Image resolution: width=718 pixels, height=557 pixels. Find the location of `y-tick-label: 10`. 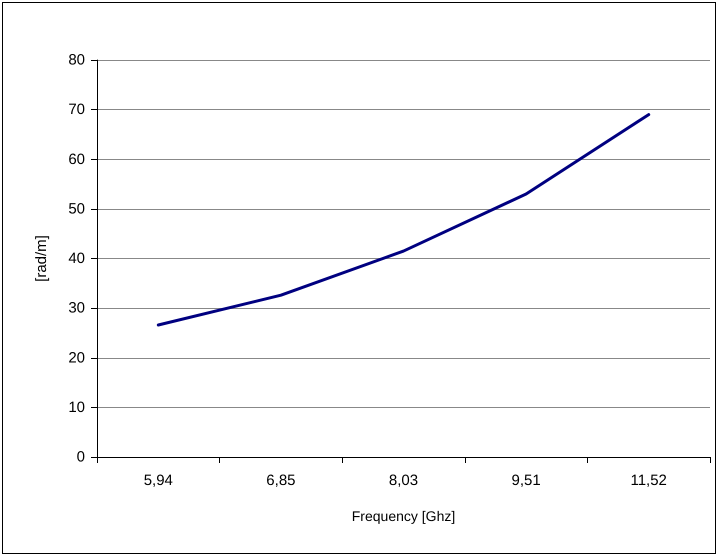

y-tick-label: 10 is located at coordinates (76, 407).